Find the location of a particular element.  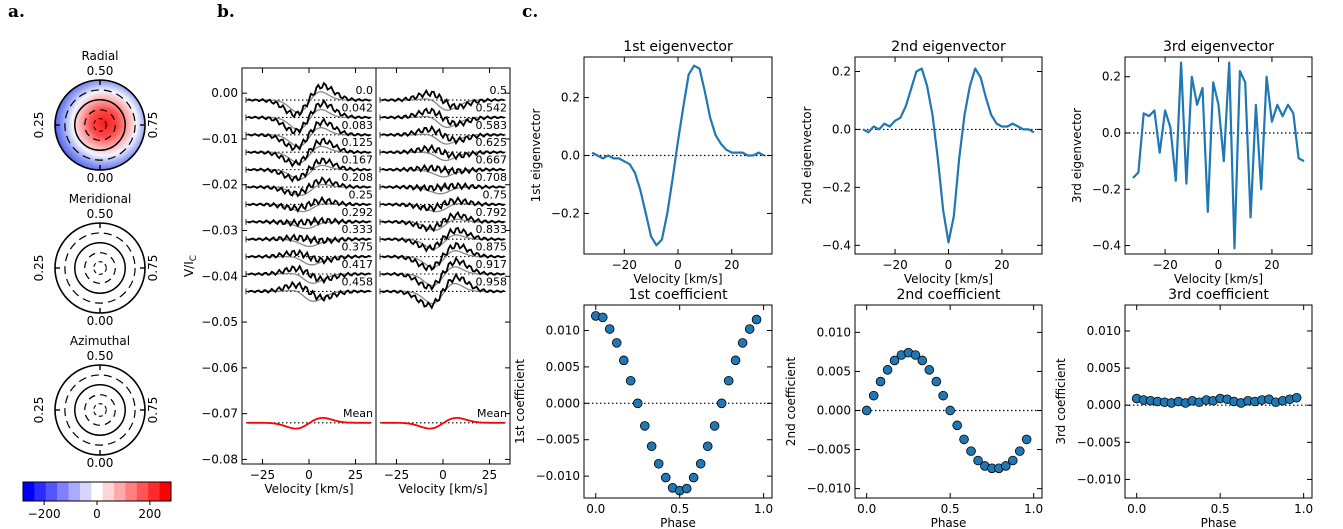

y-axis-label: 3rd eigenvector is located at coordinates (1077, 155).